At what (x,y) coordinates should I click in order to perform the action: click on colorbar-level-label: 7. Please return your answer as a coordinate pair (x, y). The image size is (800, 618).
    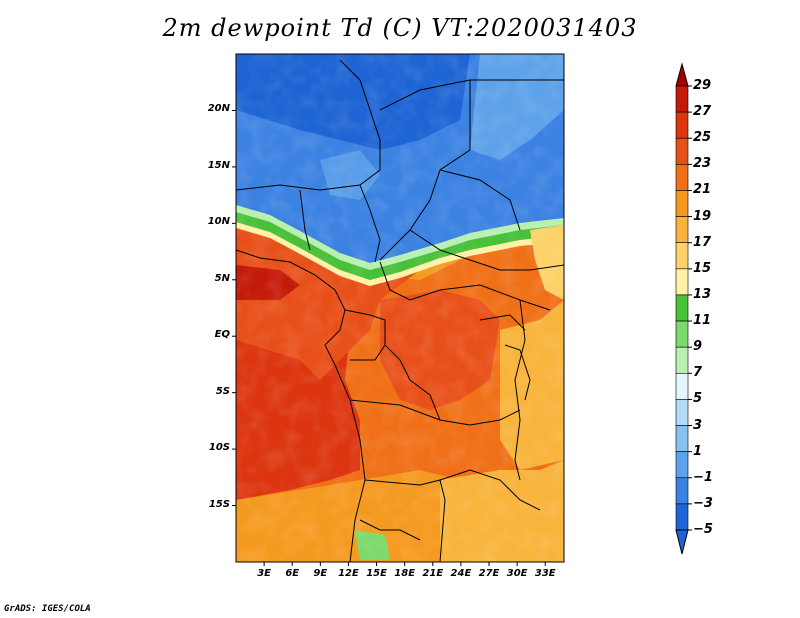
    Looking at the image, I should click on (698, 373).